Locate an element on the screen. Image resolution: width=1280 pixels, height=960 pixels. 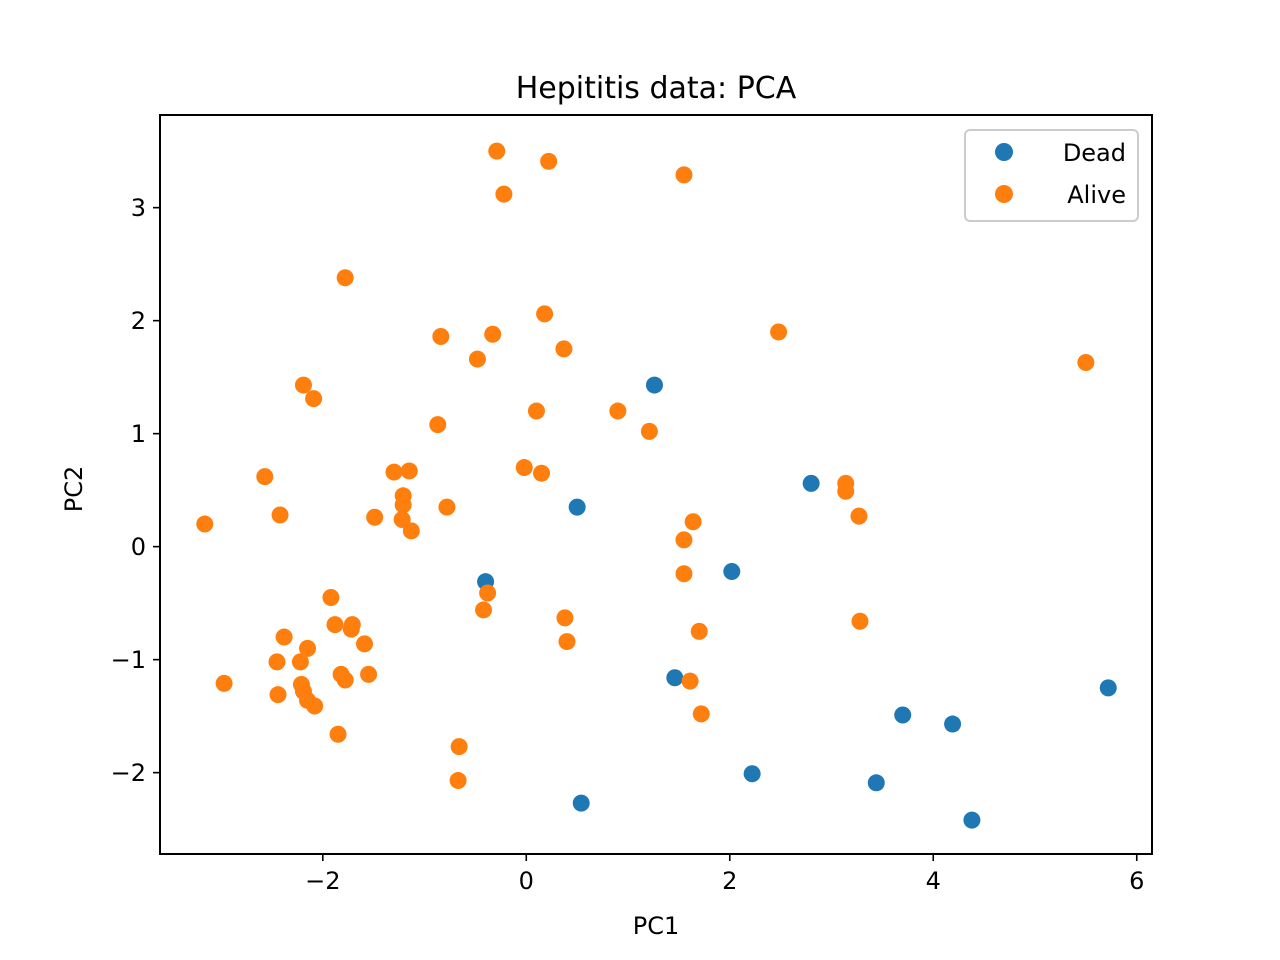
chart-title: Hepititis data: PCA is located at coordinates (656, 88).